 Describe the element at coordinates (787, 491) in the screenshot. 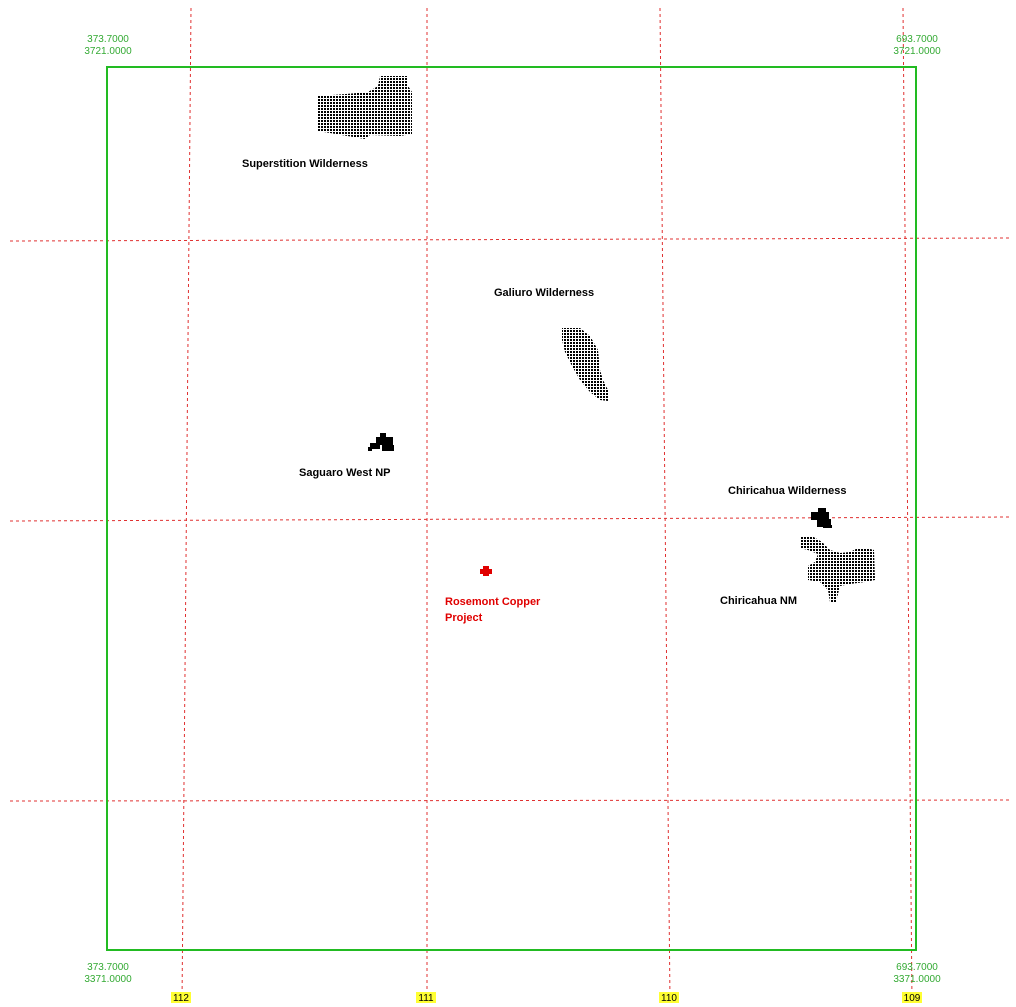

I see `label-chiricahua-wilderness: Chiricahua Wilderness` at that location.